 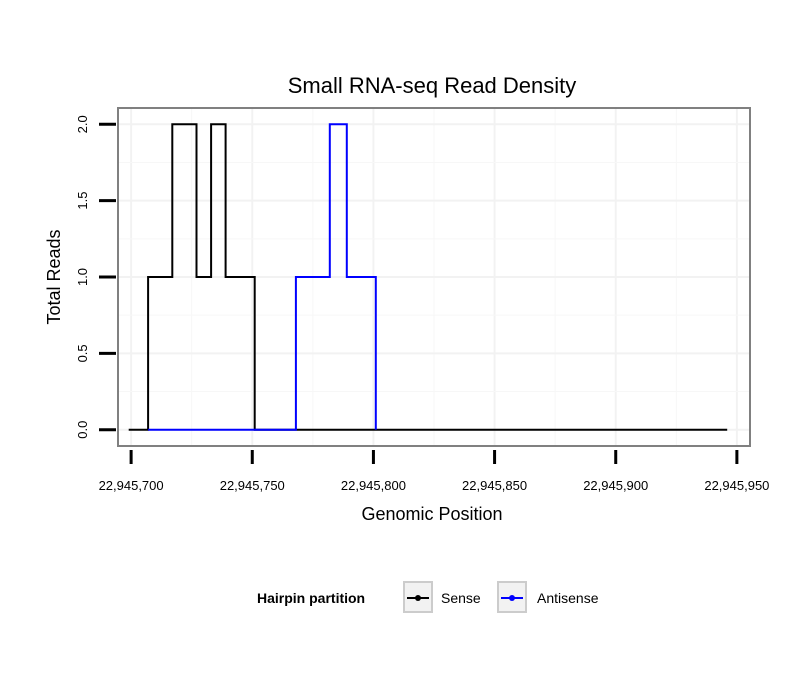 I want to click on legend: Hairpin partition Sense Antisense, so click(x=428, y=597).